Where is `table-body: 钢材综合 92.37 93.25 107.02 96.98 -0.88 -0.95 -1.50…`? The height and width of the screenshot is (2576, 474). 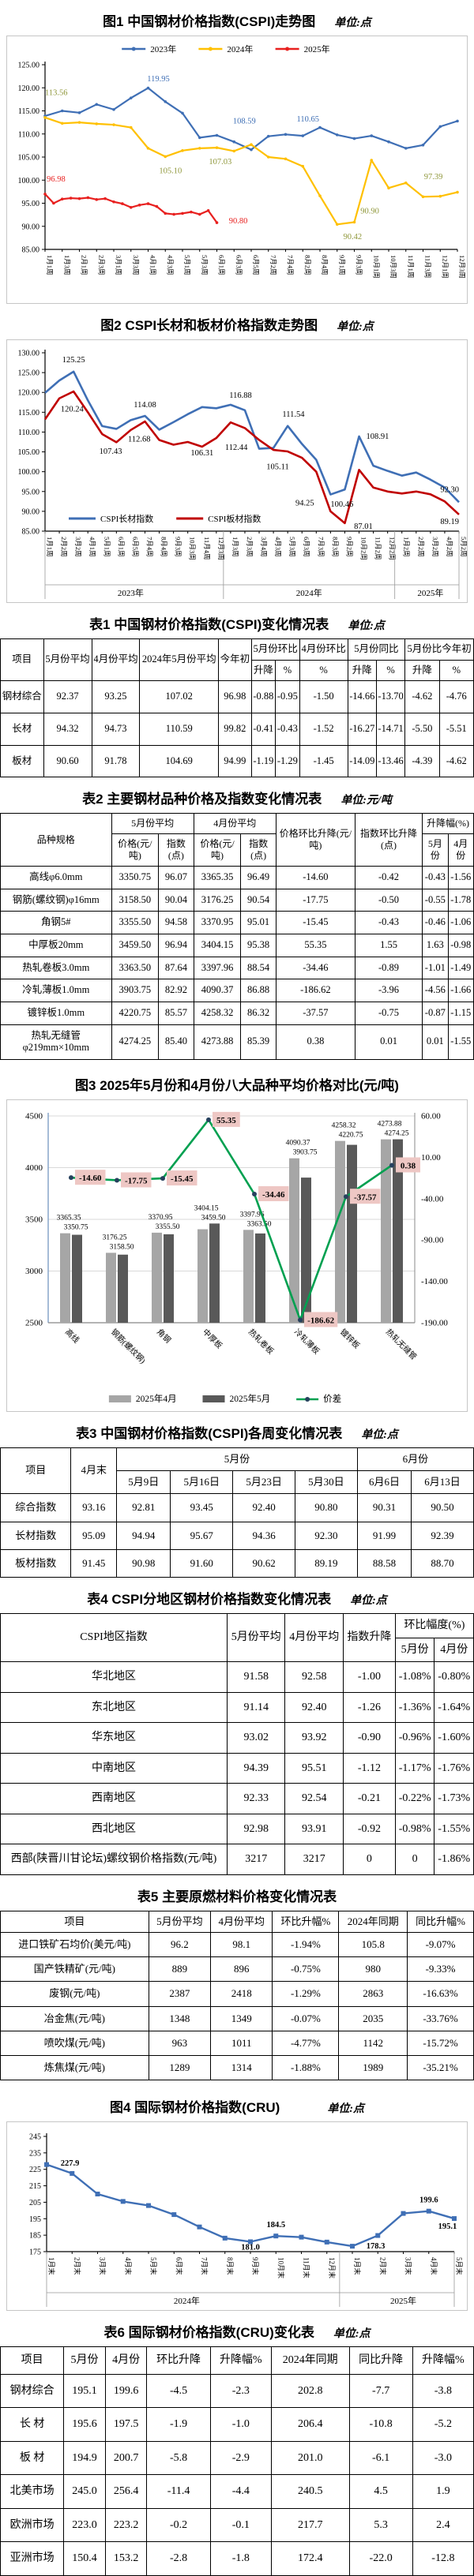
table-body: 钢材综合 92.37 93.25 107.02 96.98 -0.88 -0.95 -1.50… is located at coordinates (237, 729).